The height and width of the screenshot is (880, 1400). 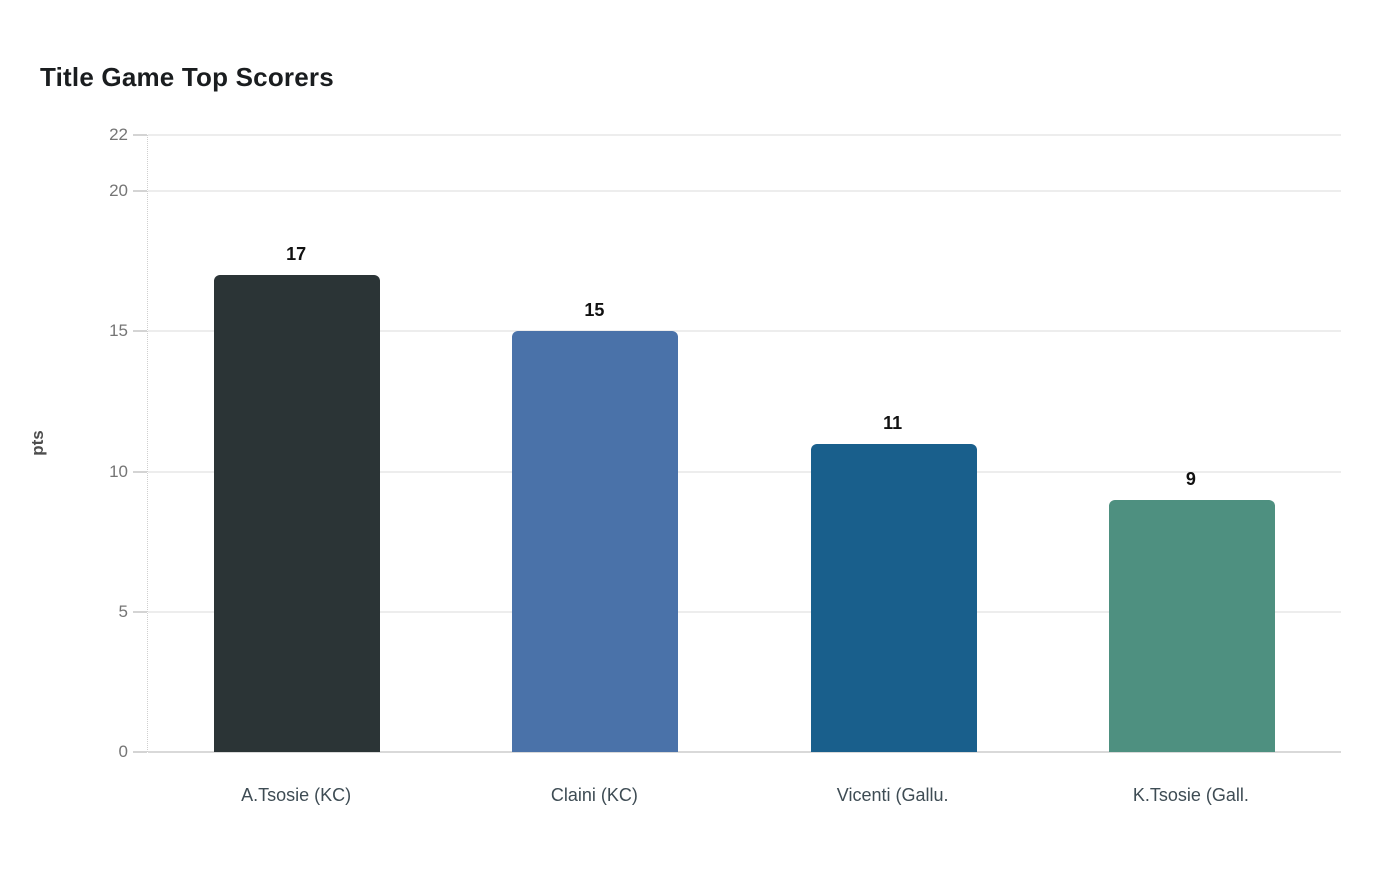 I want to click on y-tick-label: 15, so click(x=118, y=331).